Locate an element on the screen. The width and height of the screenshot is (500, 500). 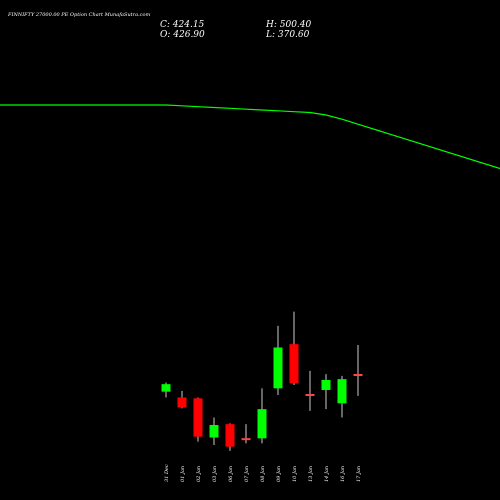
candles-layer is located at coordinates (262, 381).